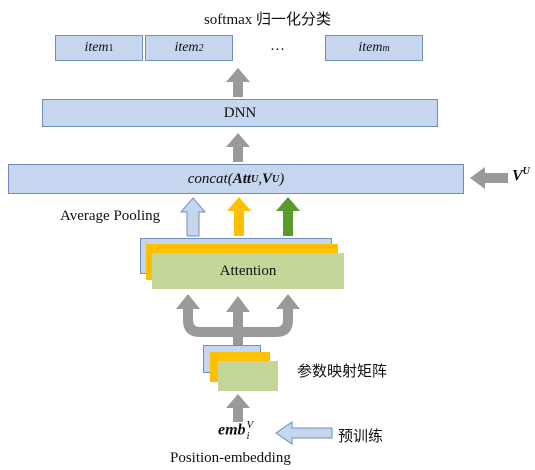 The width and height of the screenshot is (535, 470). What do you see at coordinates (238, 82) in the screenshot?
I see `arrow-dnn-to-items` at bounding box center [238, 82].